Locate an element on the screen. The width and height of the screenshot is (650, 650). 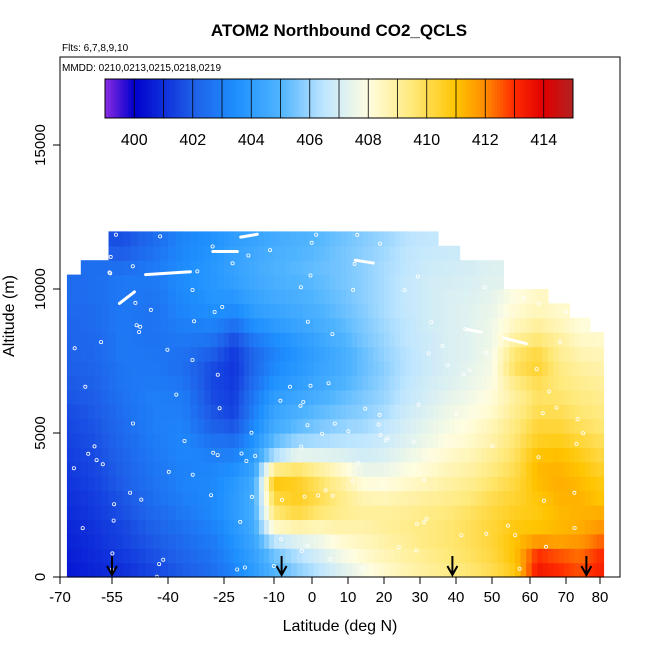
chart-title: ATOM2 Northbound CO2_QCLS is located at coordinates (339, 30).